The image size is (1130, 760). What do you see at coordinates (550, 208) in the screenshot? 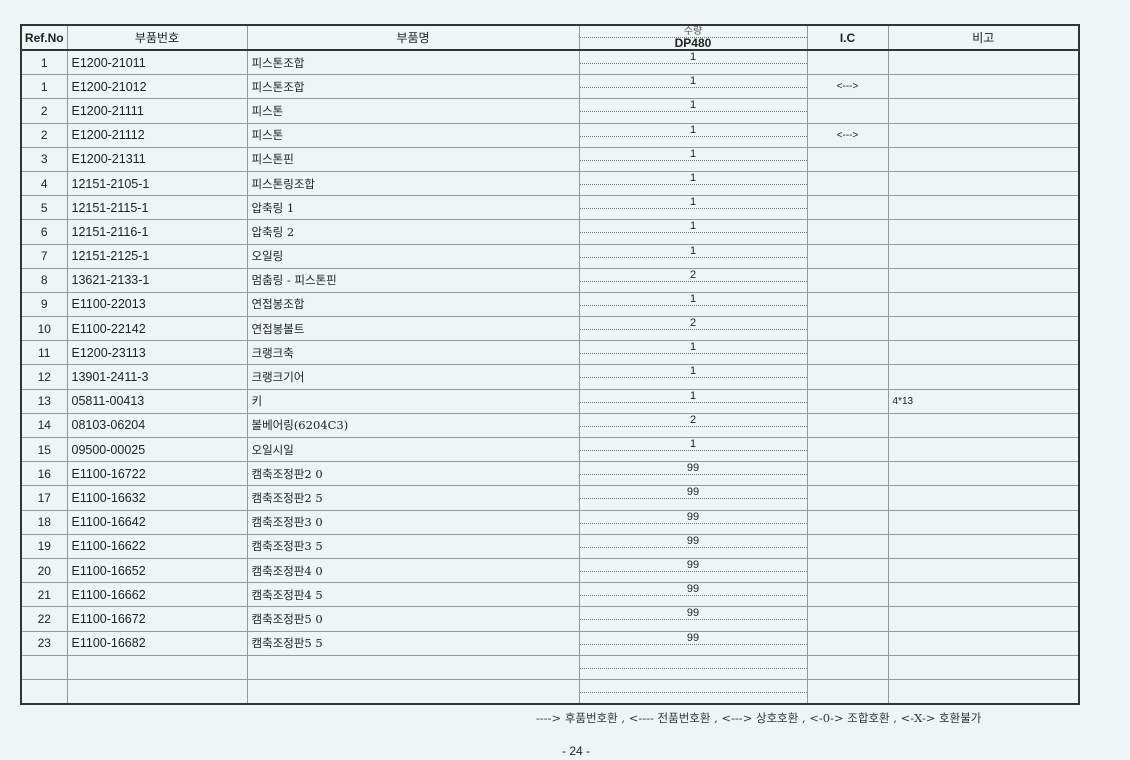
I see `table-row: 5 12151-2115-1 압축링 1 1` at bounding box center [550, 208].